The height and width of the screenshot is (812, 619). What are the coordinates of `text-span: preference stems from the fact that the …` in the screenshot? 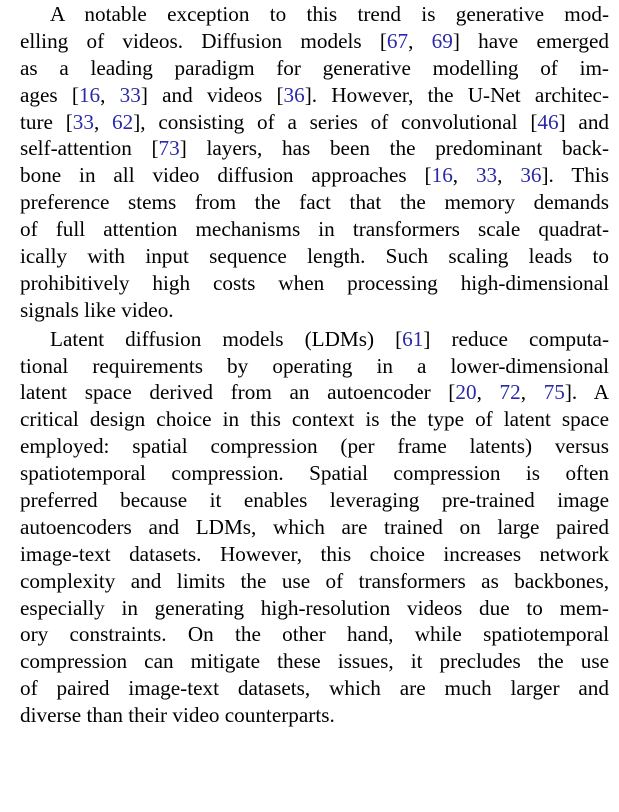 It's located at (314, 202).